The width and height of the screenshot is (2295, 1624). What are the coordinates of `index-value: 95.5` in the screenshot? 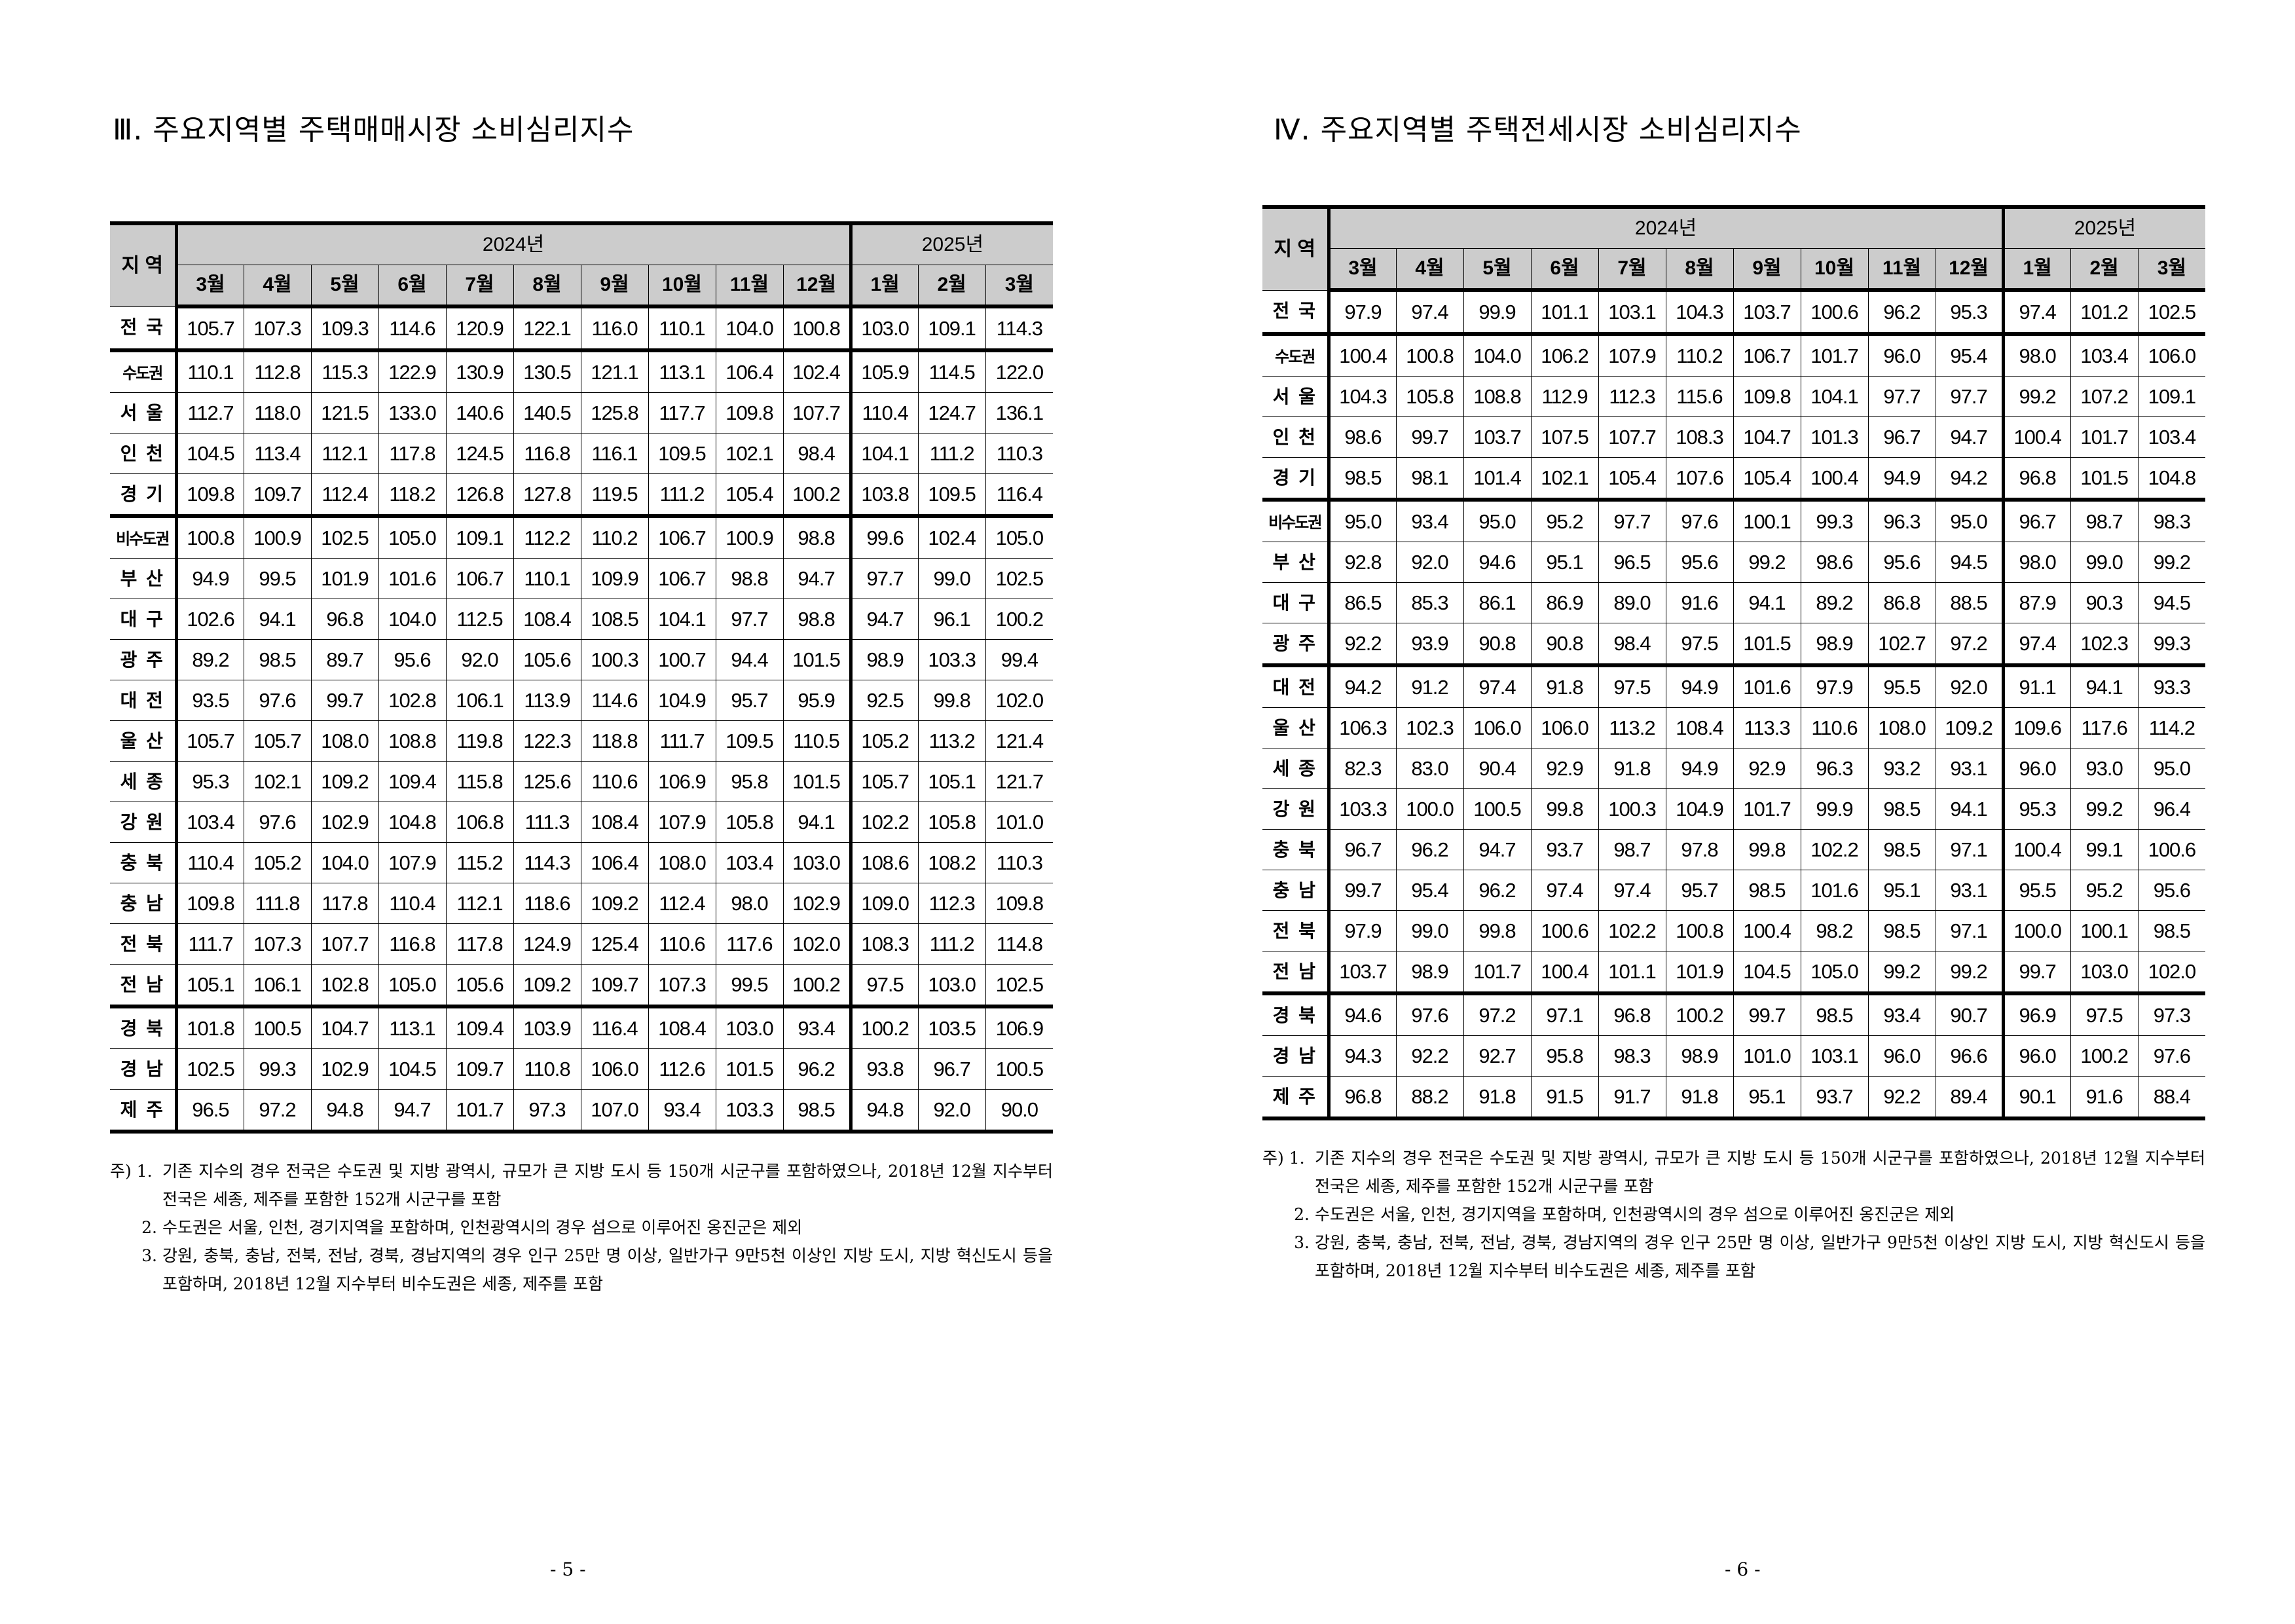 It's located at (2036, 890).